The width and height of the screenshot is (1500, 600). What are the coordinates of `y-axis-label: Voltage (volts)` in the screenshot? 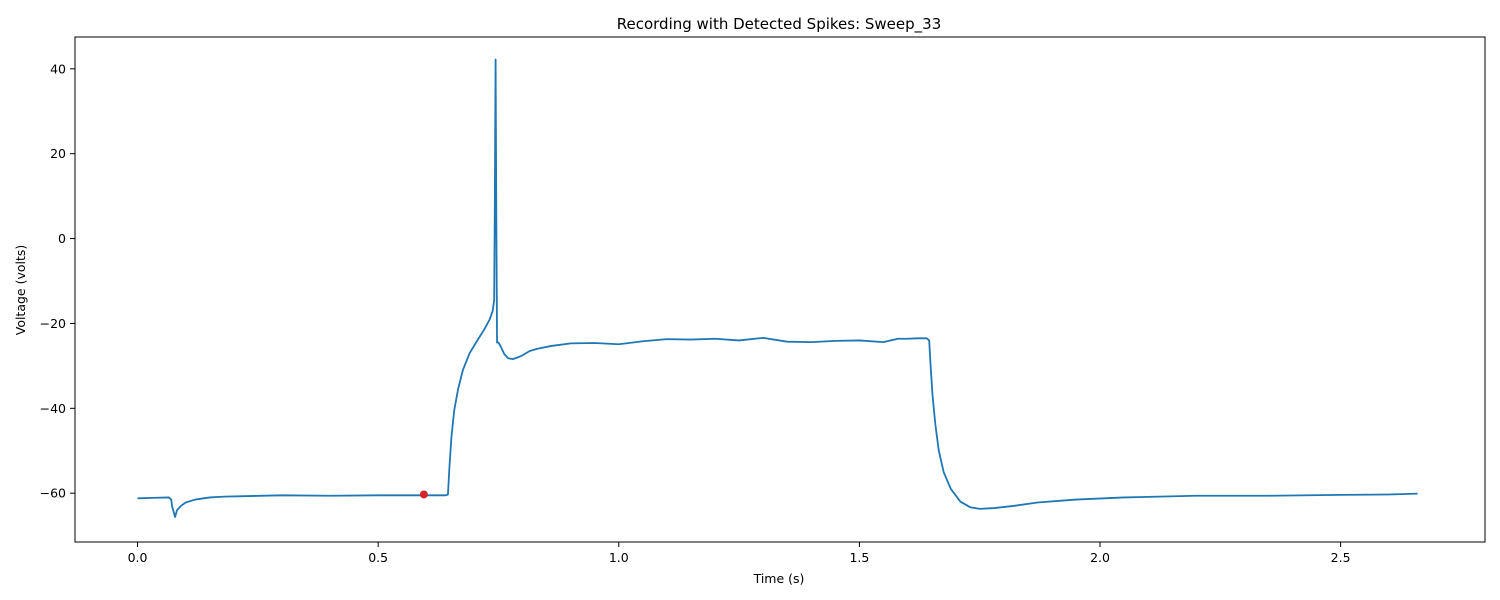 It's located at (20, 290).